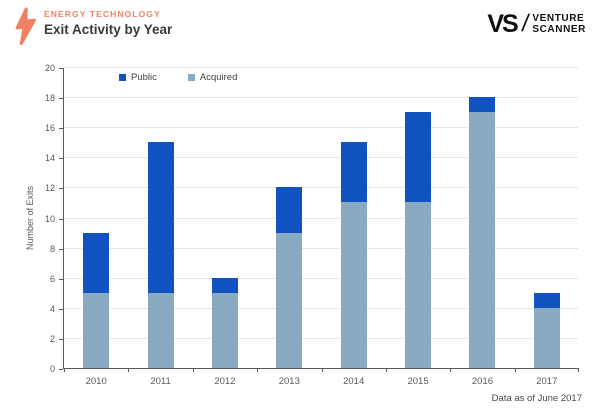  Describe the element at coordinates (49, 158) in the screenshot. I see `y-axis-label-14: 14` at that location.